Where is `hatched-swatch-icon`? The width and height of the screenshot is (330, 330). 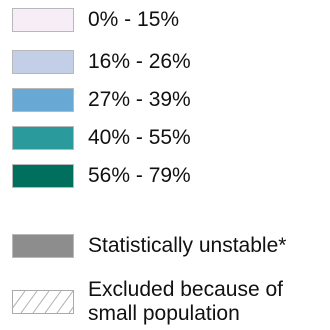 hatched-swatch-icon is located at coordinates (43, 302).